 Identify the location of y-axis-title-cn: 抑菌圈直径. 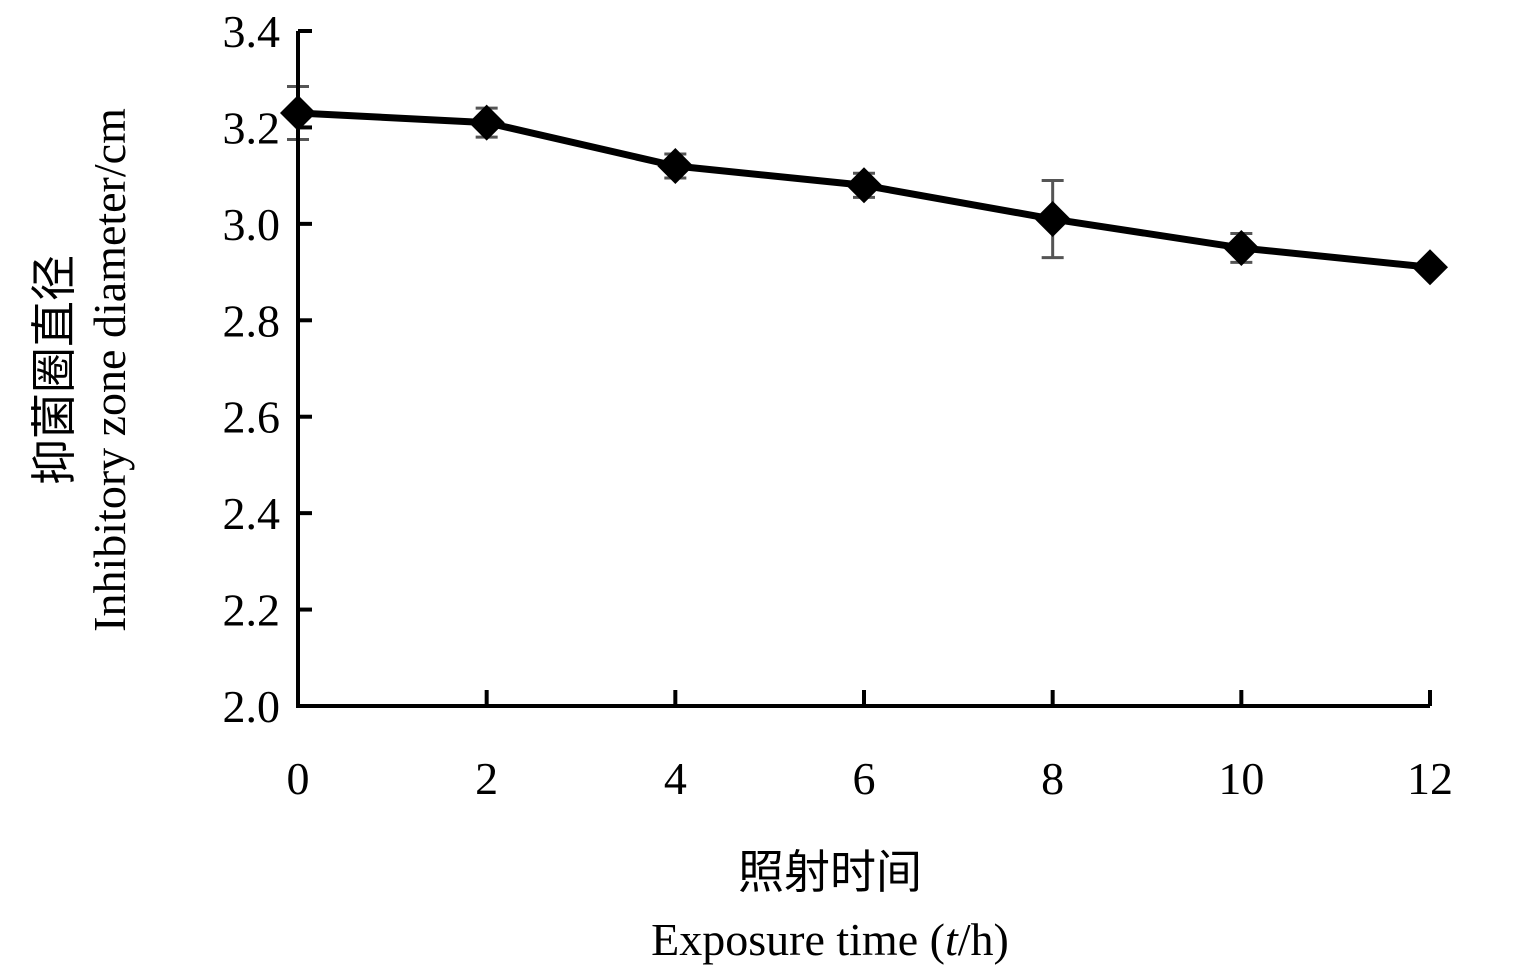
(54, 370).